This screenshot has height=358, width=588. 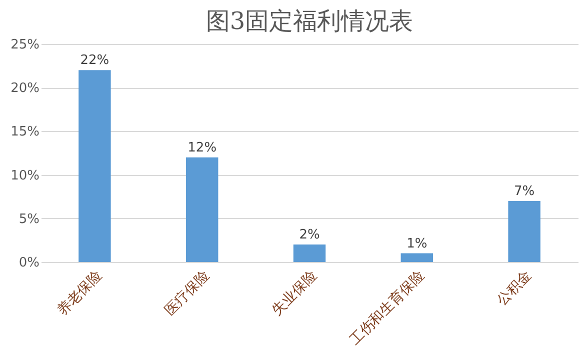 I want to click on data-label: 12%, so click(x=202, y=148).